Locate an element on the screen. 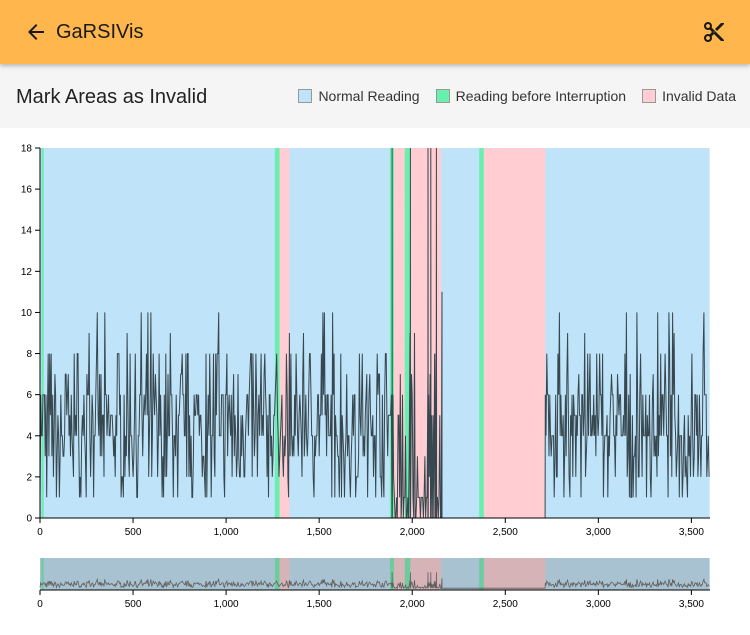 This screenshot has width=750, height=635. y-tick-label-8: 8 is located at coordinates (29, 354).